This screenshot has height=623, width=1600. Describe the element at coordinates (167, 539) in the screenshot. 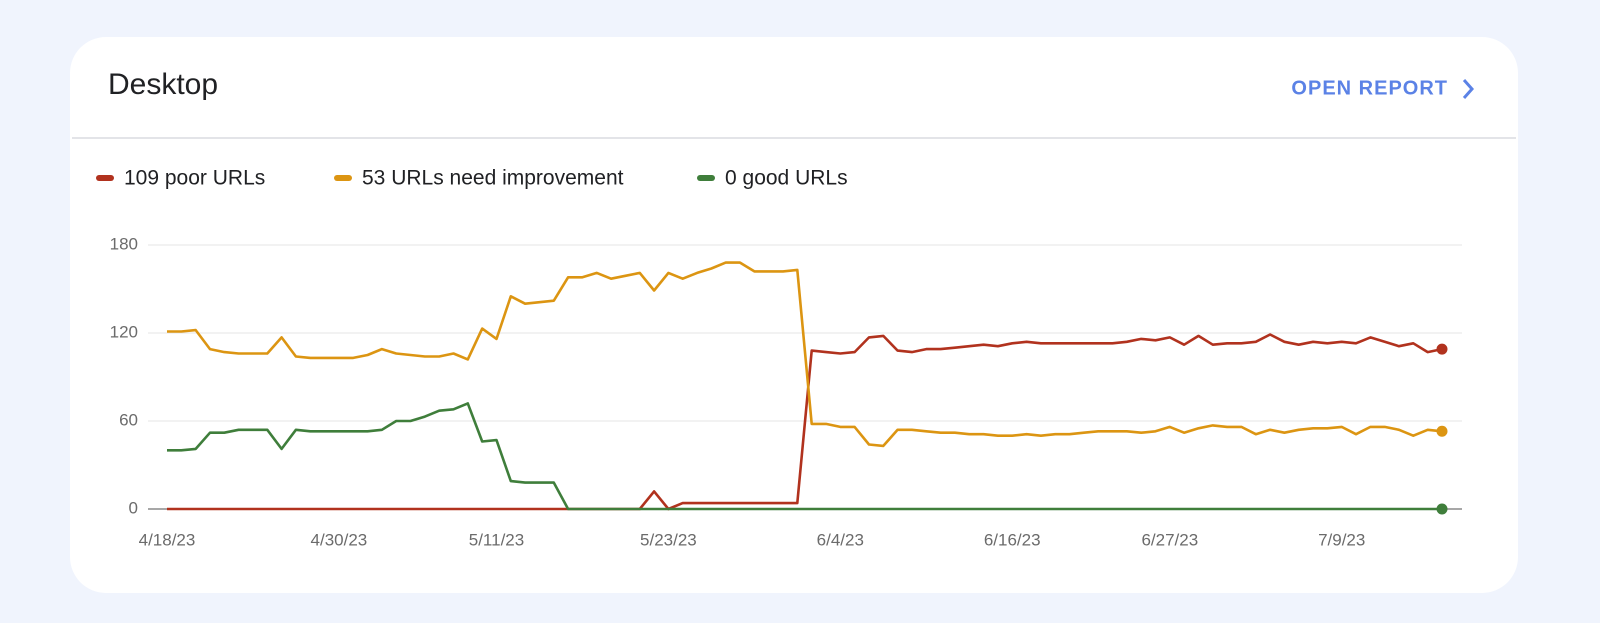

I see `x-tick-label: 4/18/23` at that location.